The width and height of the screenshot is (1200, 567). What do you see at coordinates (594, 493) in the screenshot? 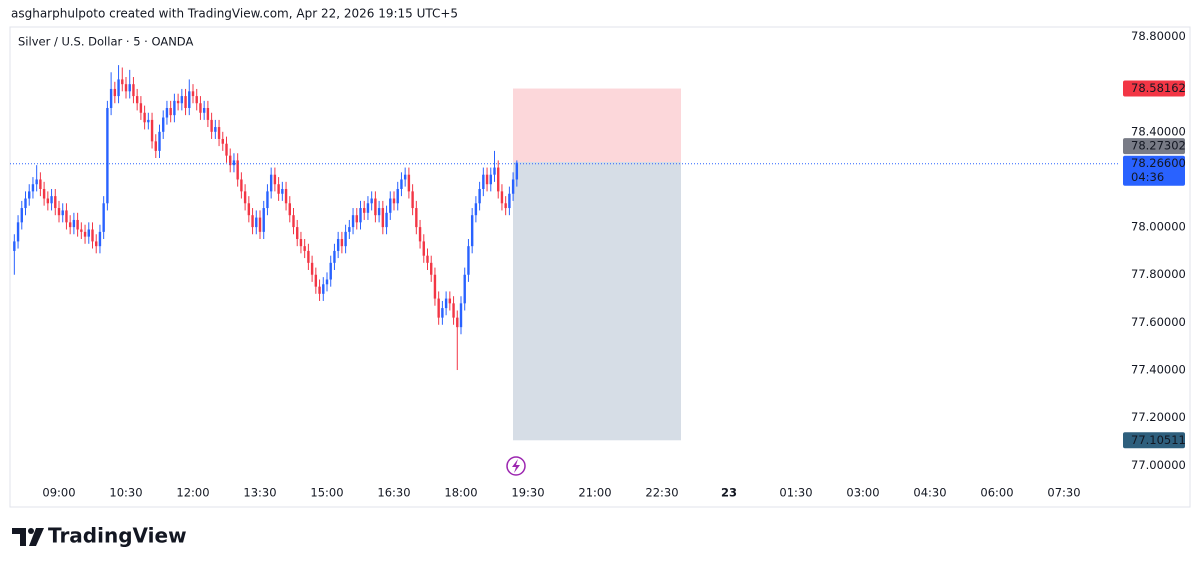
I see `x-tick-label: 21:00` at bounding box center [594, 493].